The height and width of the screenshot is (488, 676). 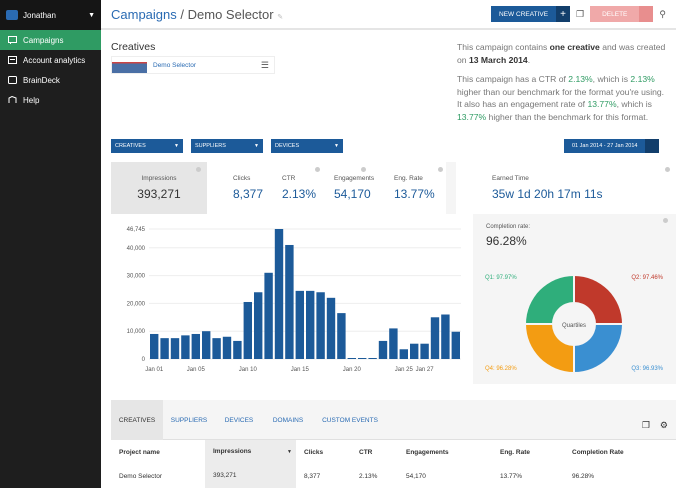 What do you see at coordinates (652, 146) in the screenshot?
I see `calendar-icon` at bounding box center [652, 146].